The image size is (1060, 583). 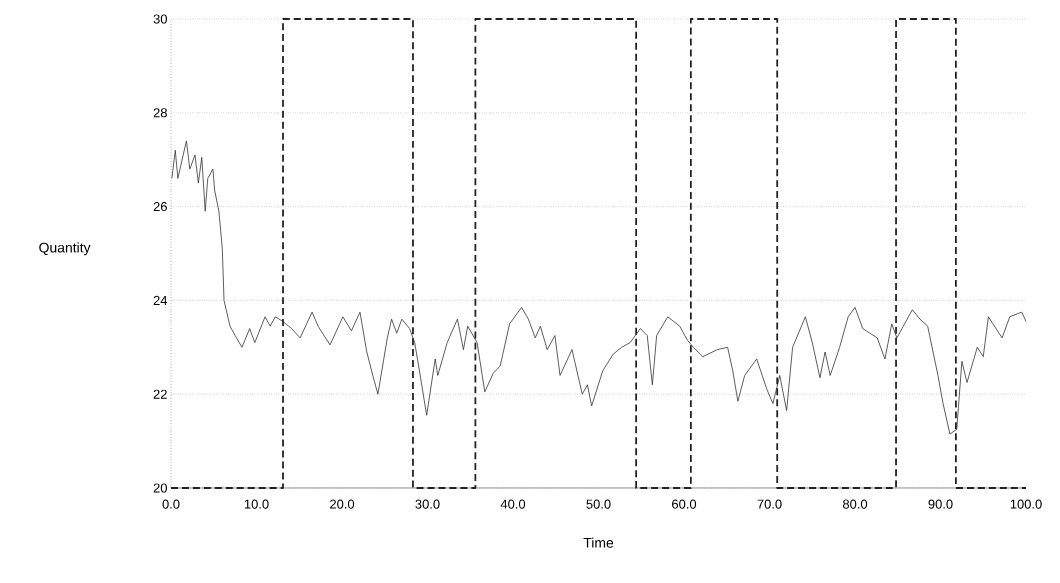 What do you see at coordinates (160, 394) in the screenshot?
I see `y-tick-label: 22` at bounding box center [160, 394].